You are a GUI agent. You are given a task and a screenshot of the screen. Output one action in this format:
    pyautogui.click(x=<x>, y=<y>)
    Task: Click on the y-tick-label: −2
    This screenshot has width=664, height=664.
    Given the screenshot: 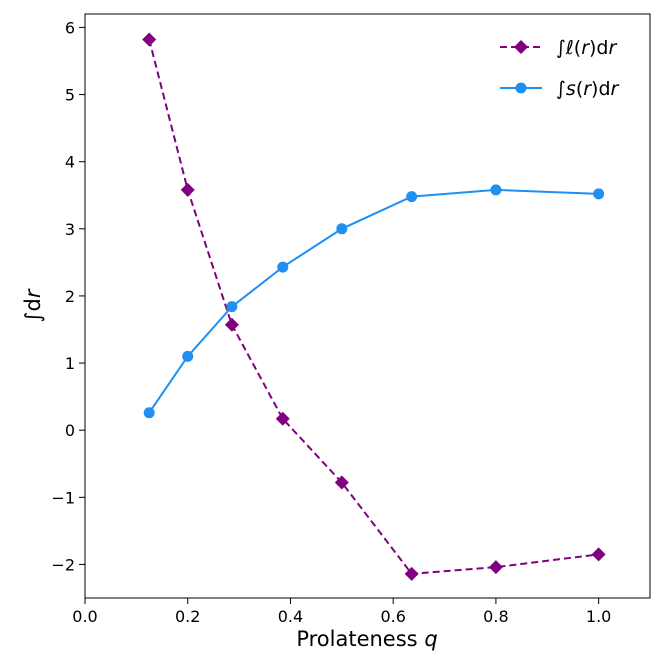 What is the action you would take?
    pyautogui.click(x=63, y=564)
    